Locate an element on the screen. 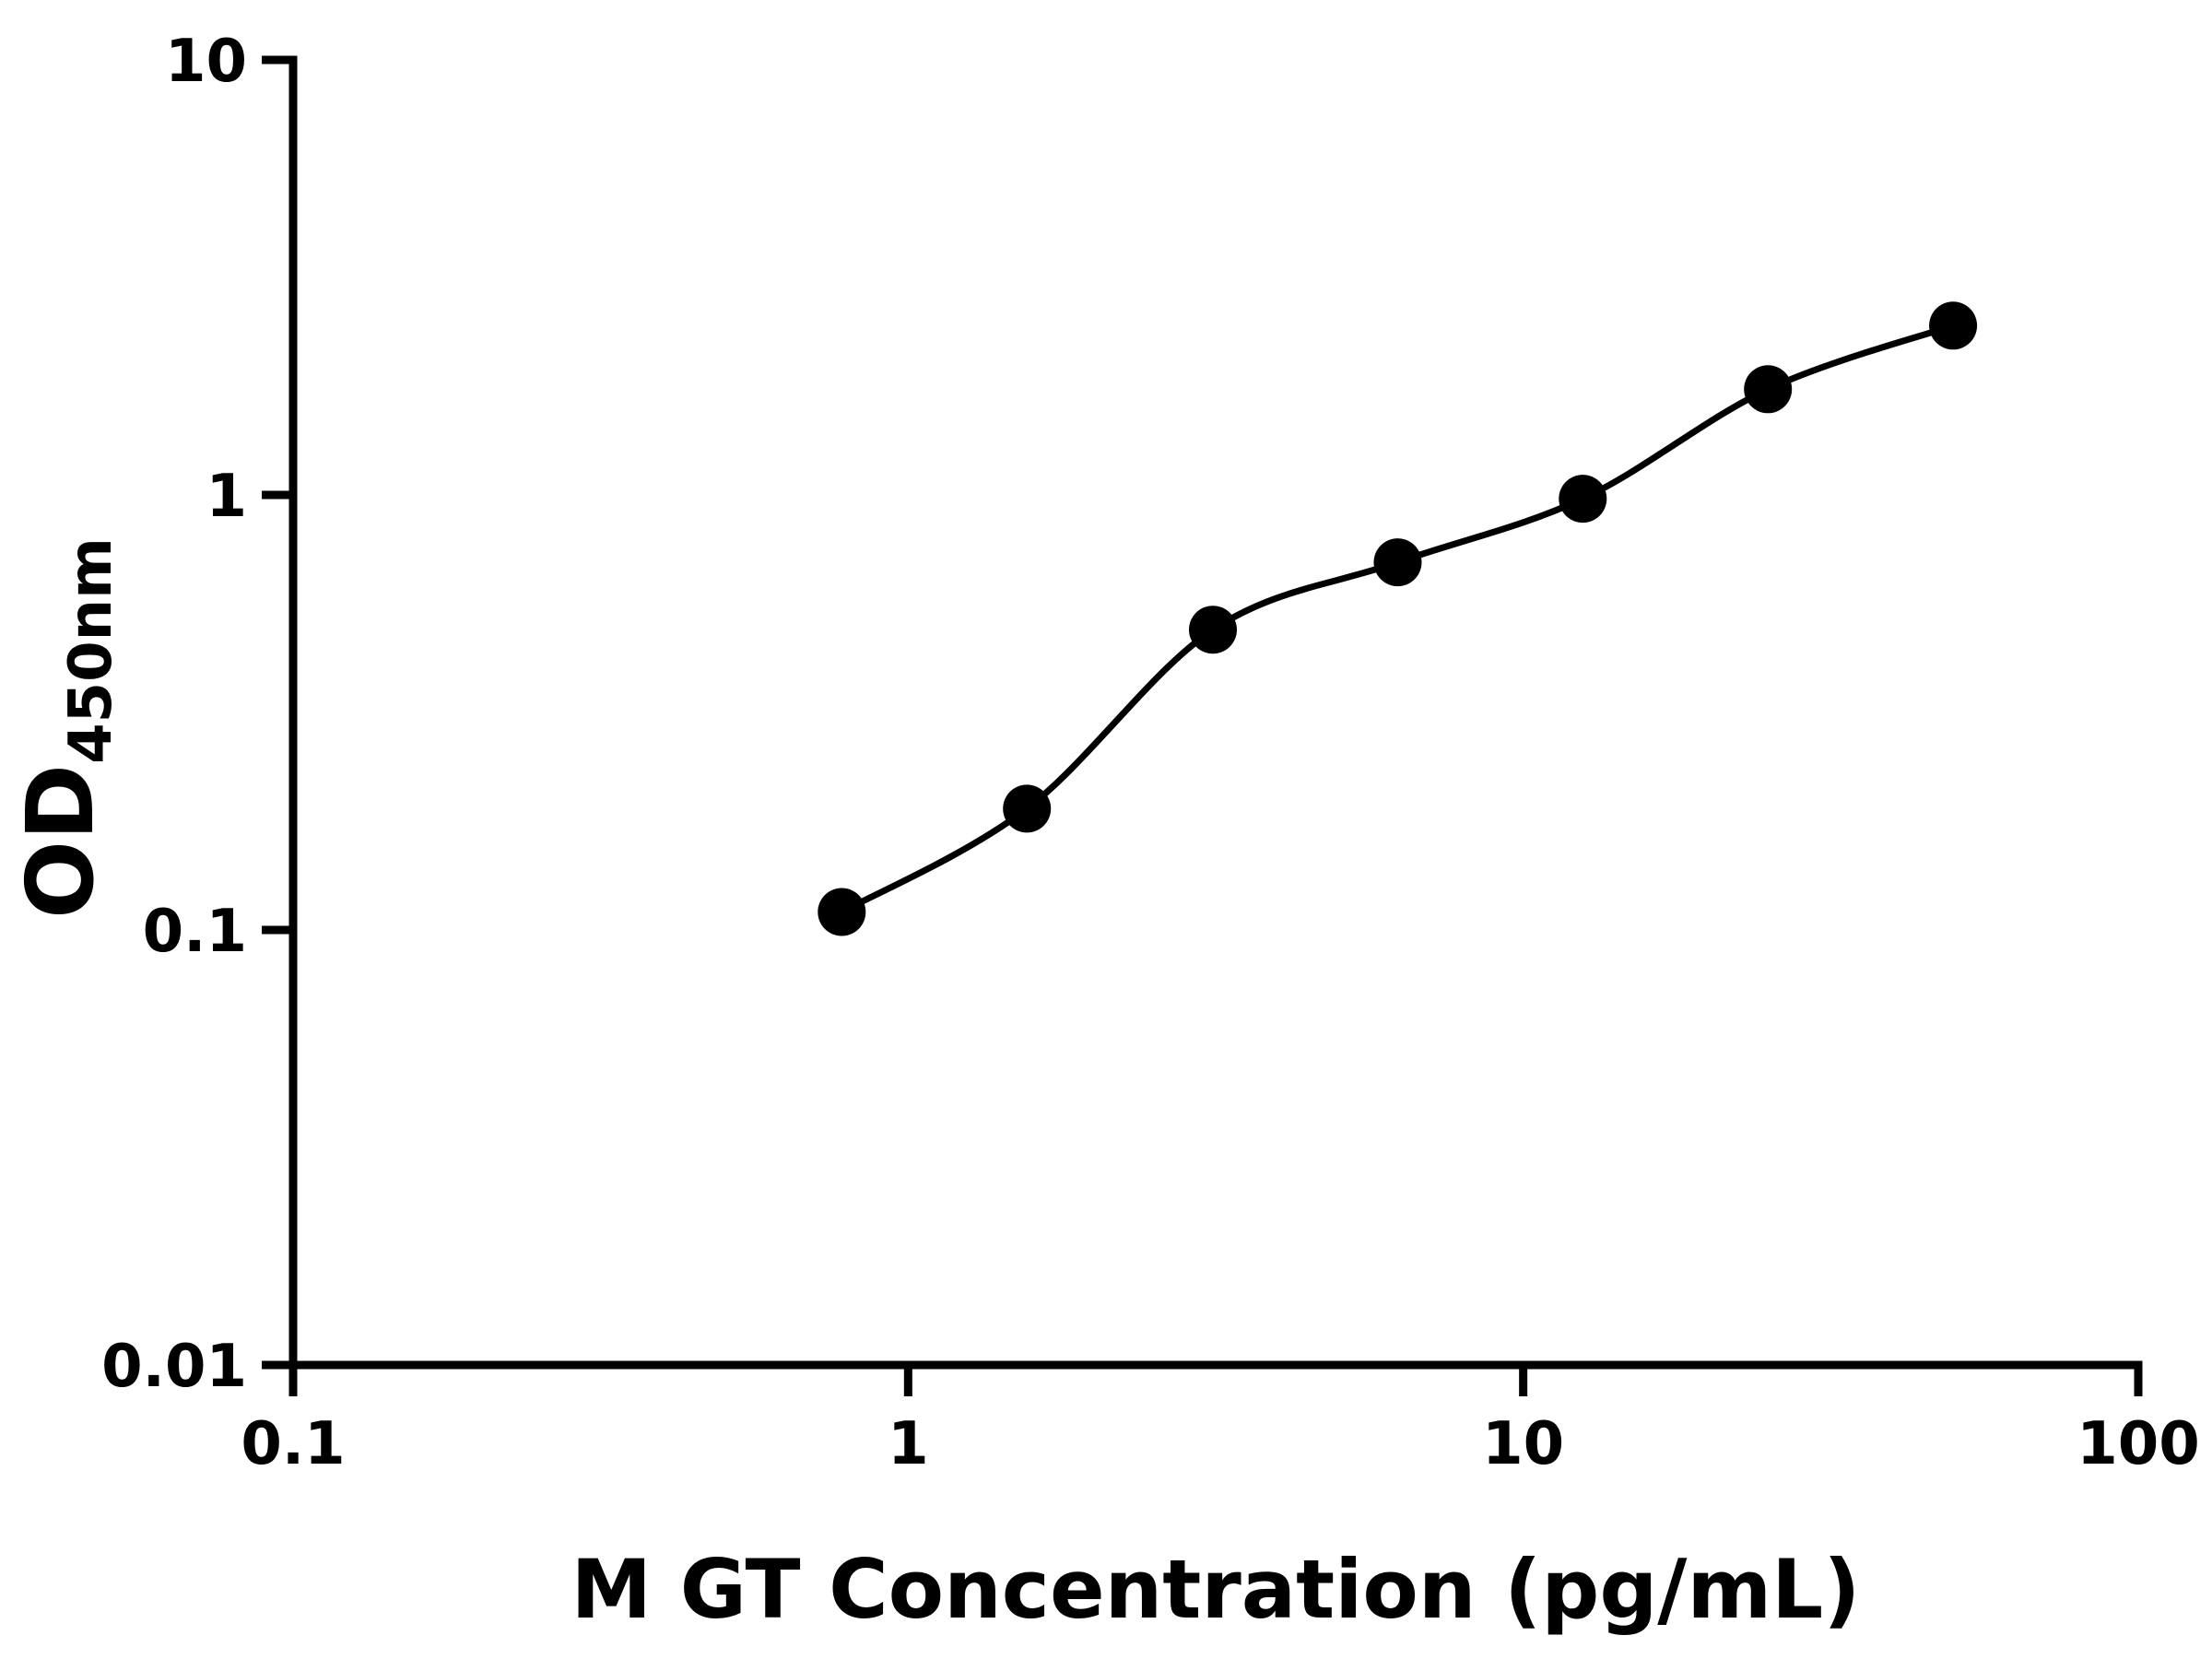 Image resolution: width=2212 pixels, height=1659 pixels. y-tick-label: 10 is located at coordinates (206, 62).